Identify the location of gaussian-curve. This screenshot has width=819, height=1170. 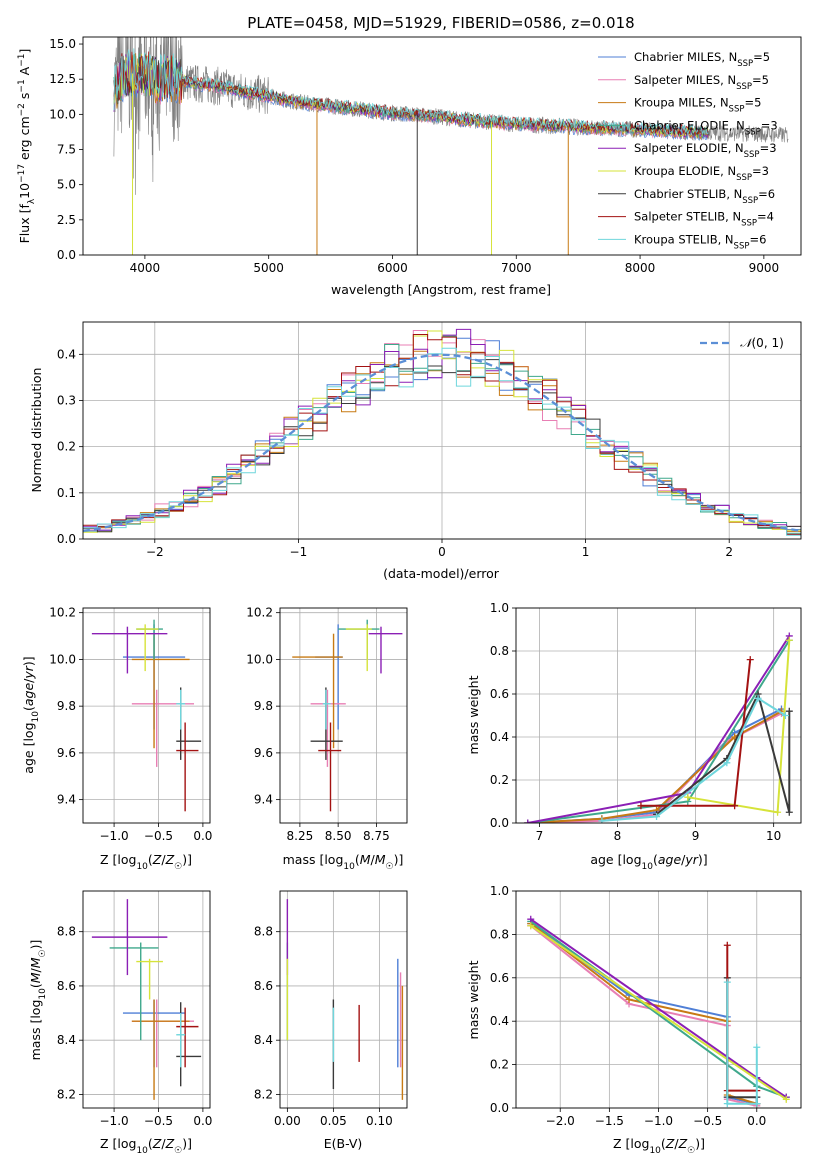
(442, 443).